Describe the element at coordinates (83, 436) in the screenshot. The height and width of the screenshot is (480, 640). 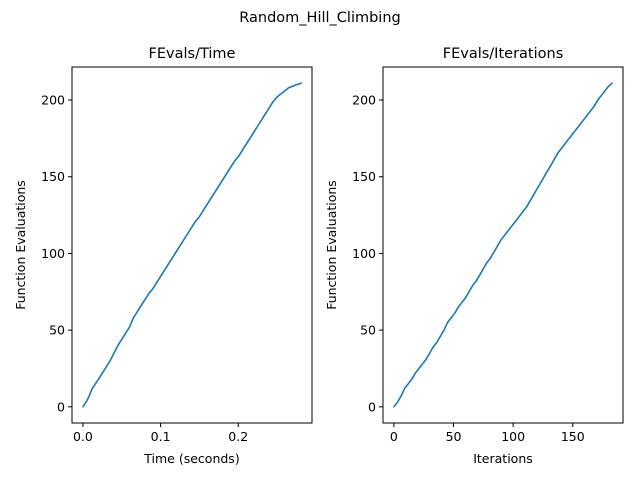
I see `x-tick-label: 0.0` at that location.